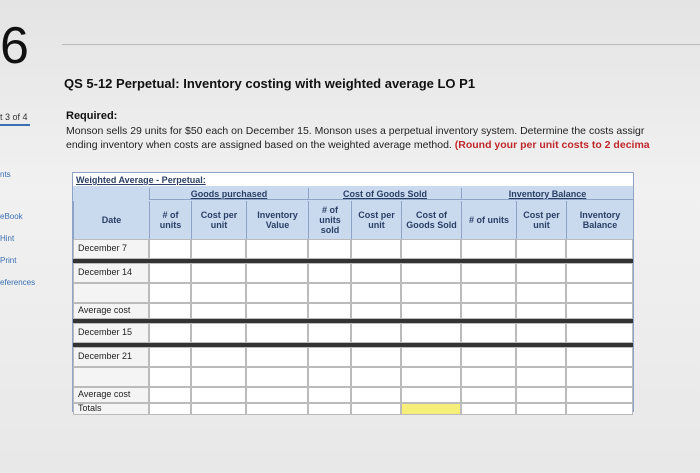 The width and height of the screenshot is (700, 473). I want to click on group-header: Inventory Balance, so click(547, 194).